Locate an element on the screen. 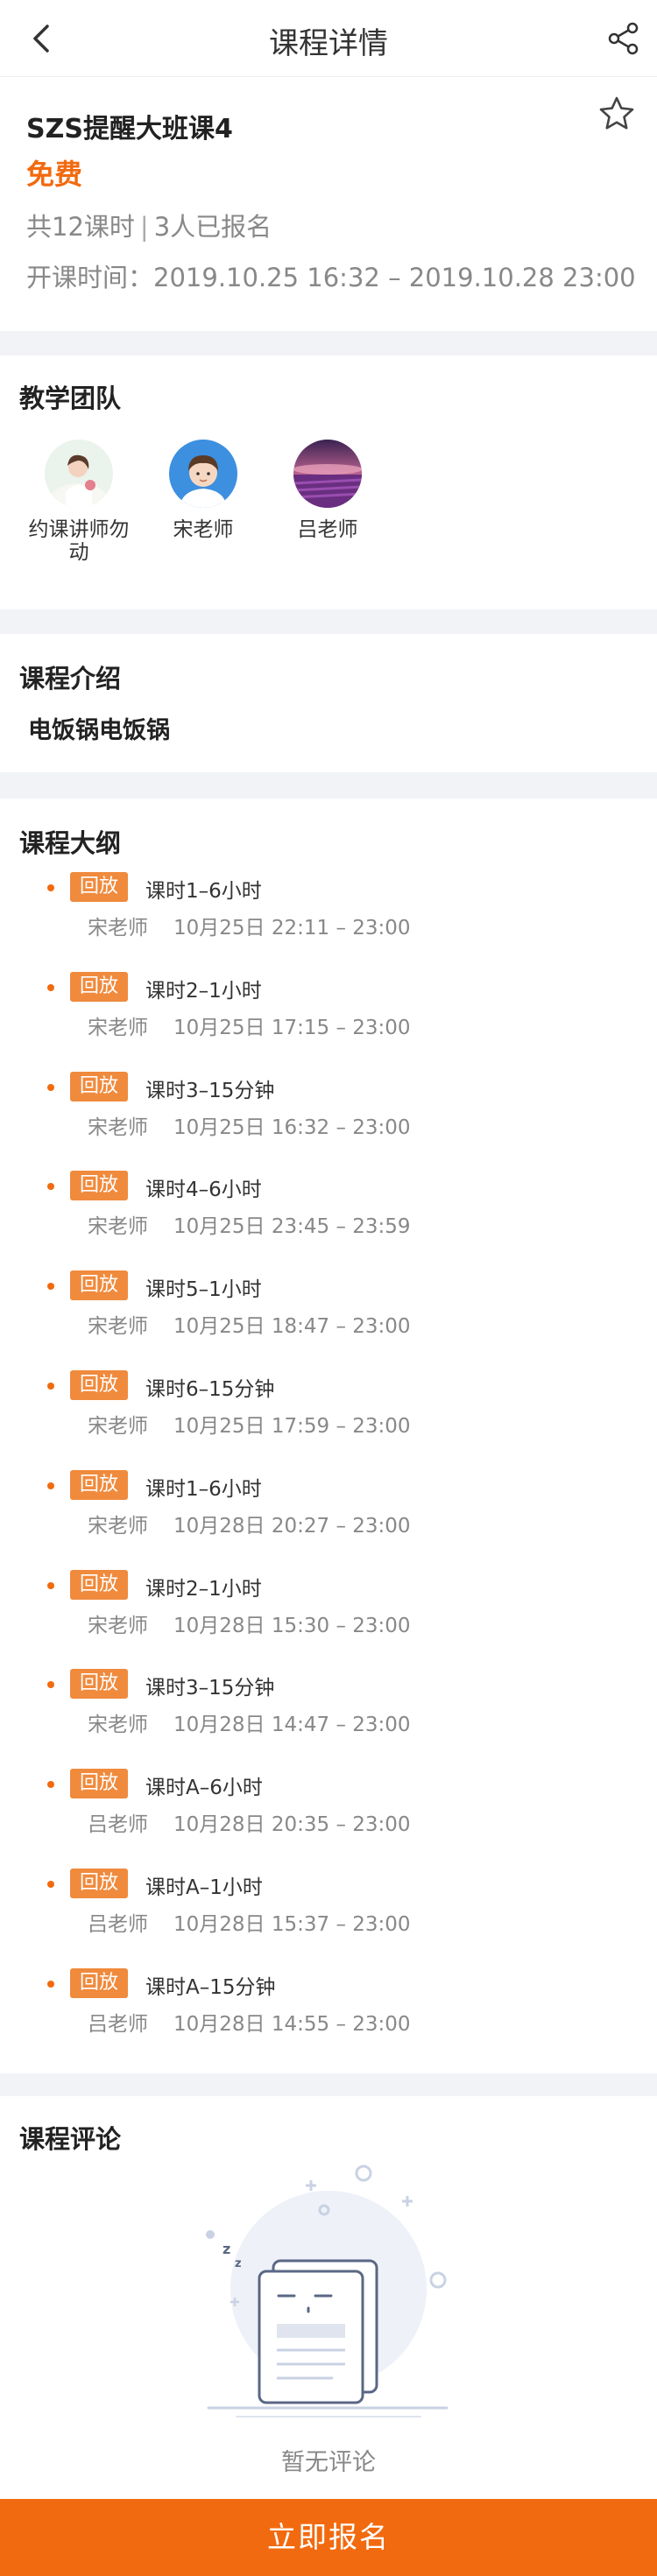  lesson-time: 10月25日 22:11 – 23:00 is located at coordinates (292, 928).